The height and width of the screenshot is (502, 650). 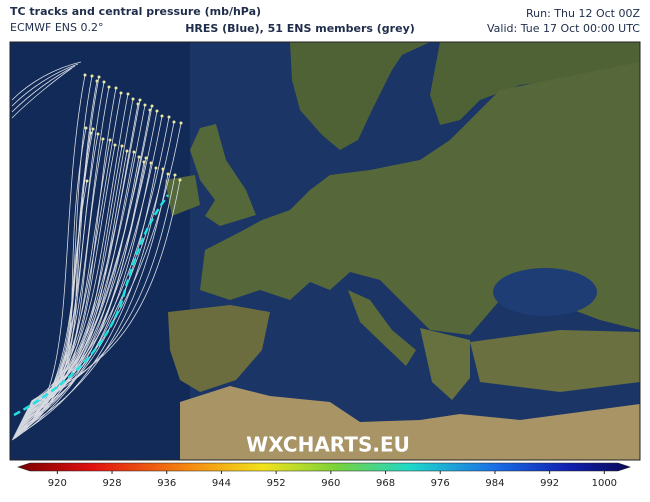 I want to click on watermark: WXCHARTS.EU, so click(x=328, y=445).